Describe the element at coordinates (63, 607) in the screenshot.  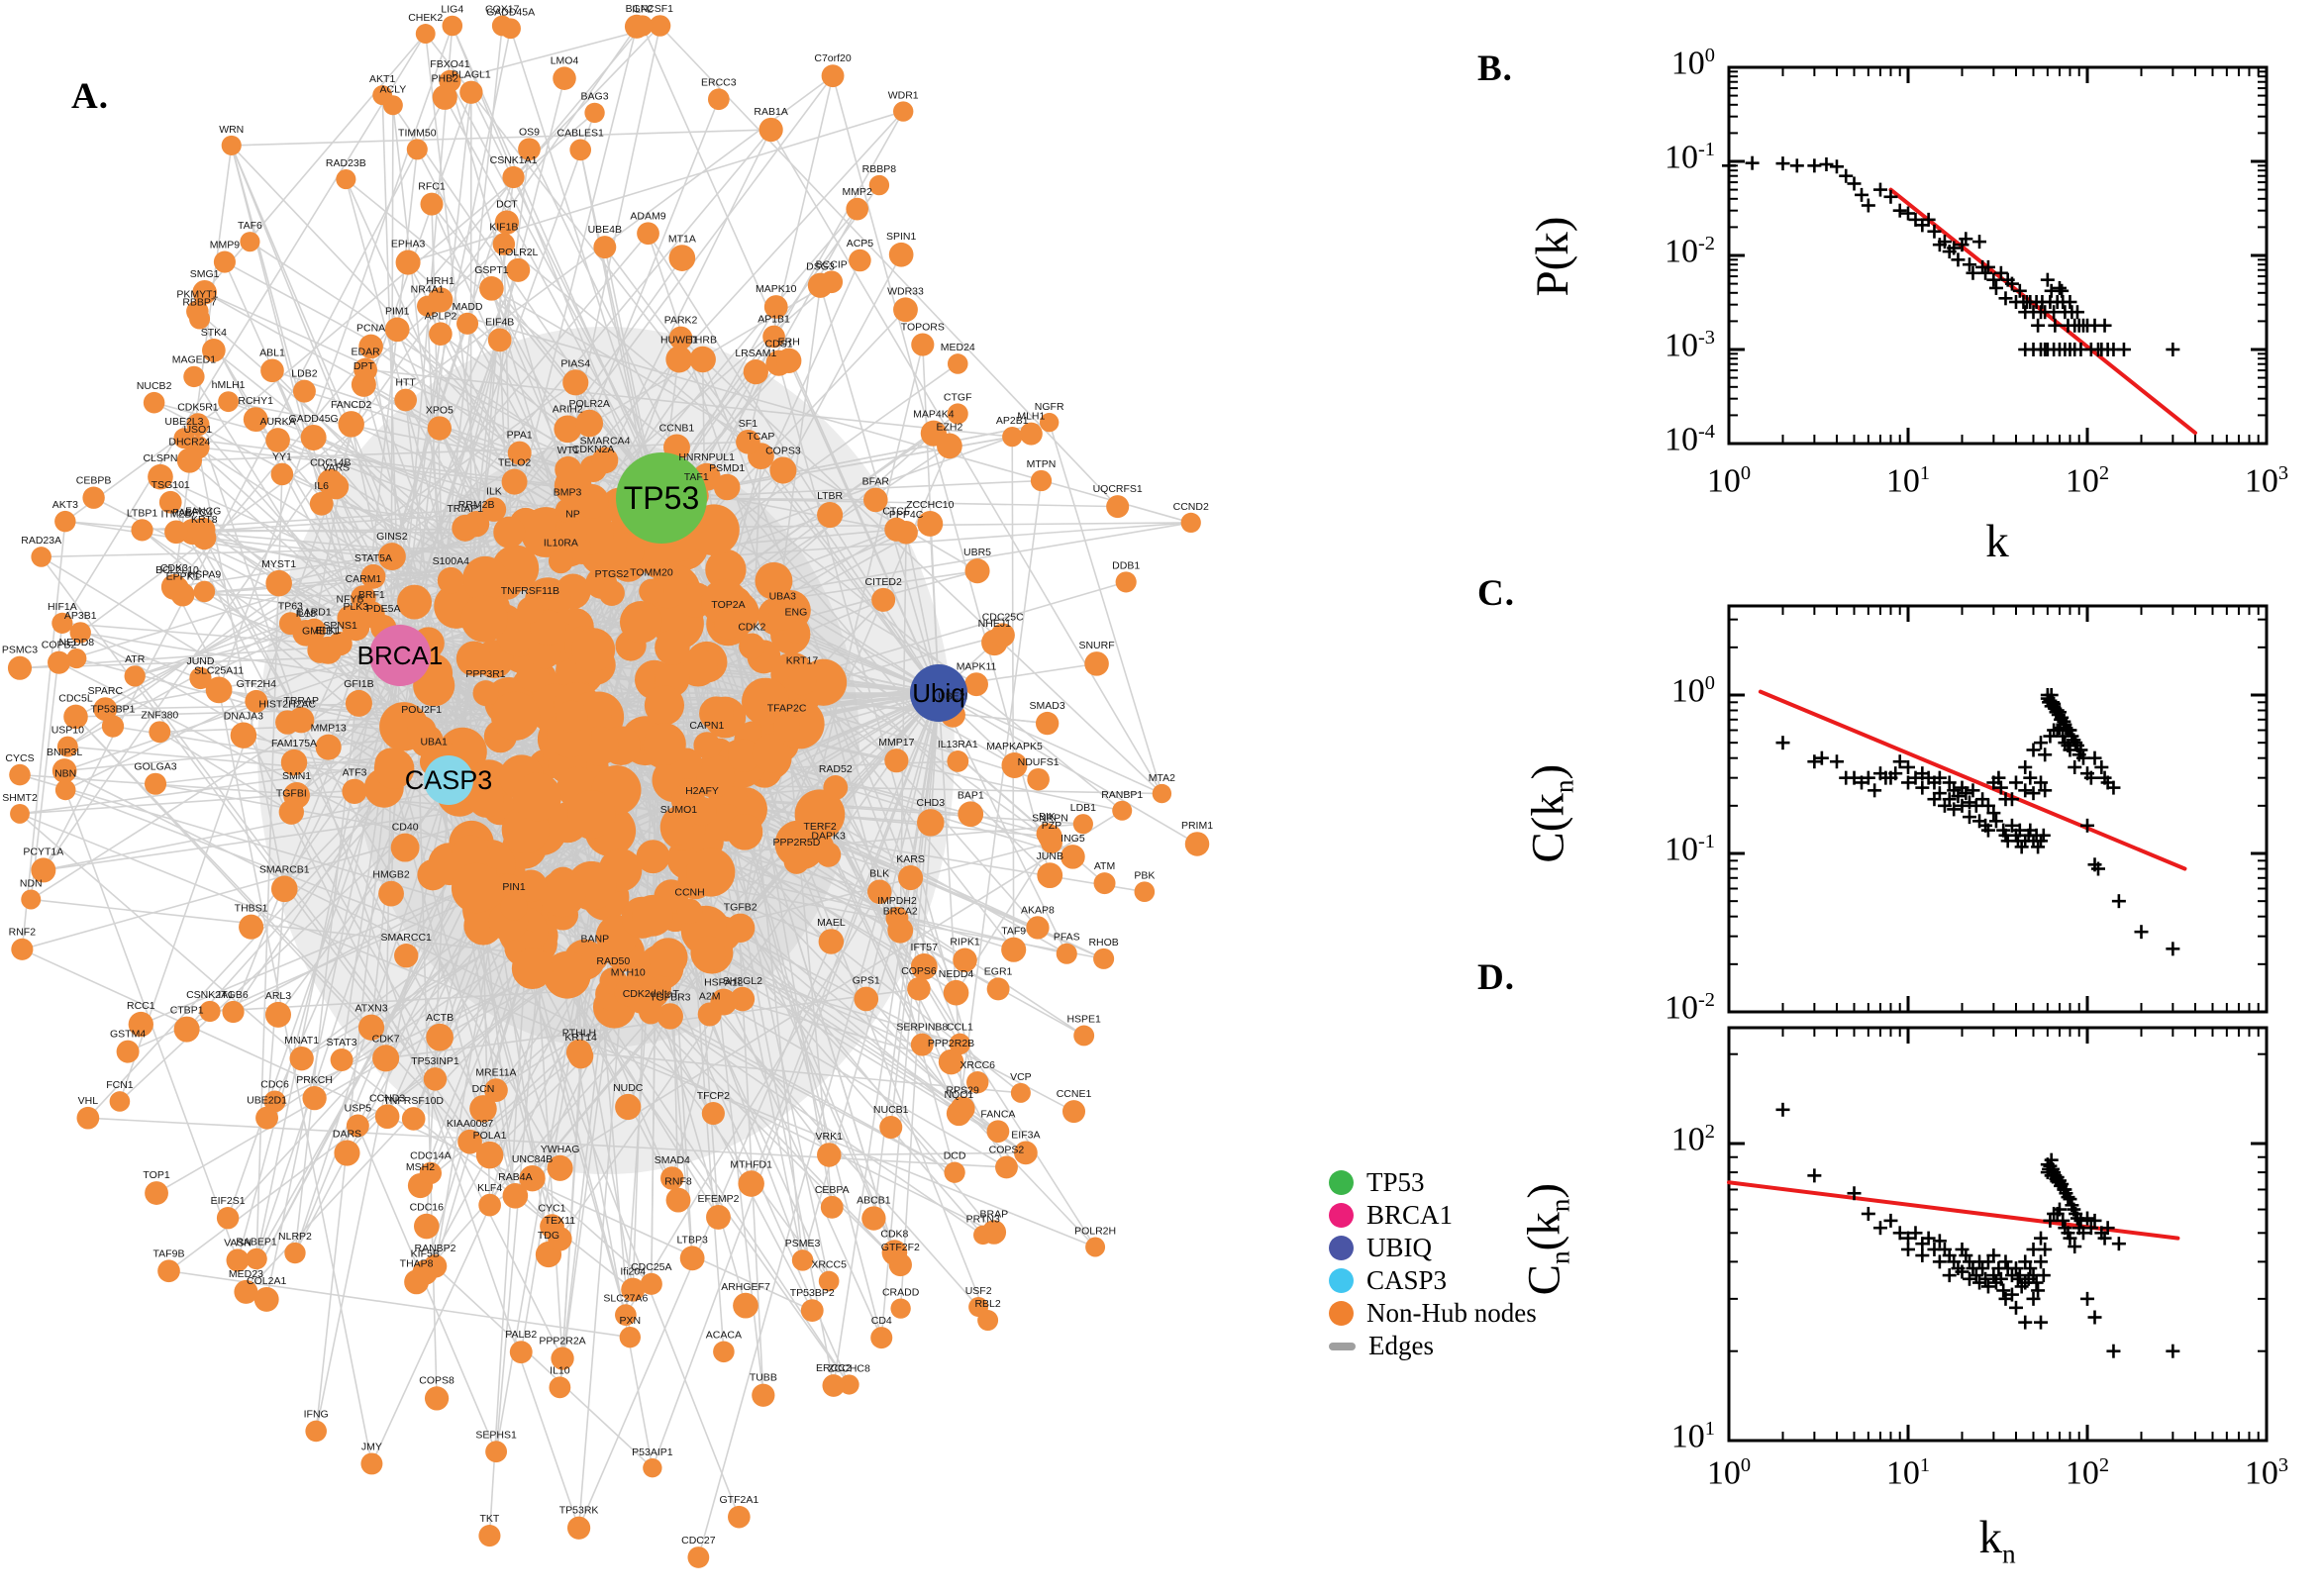
I see `gene-label: HIF1A` at that location.